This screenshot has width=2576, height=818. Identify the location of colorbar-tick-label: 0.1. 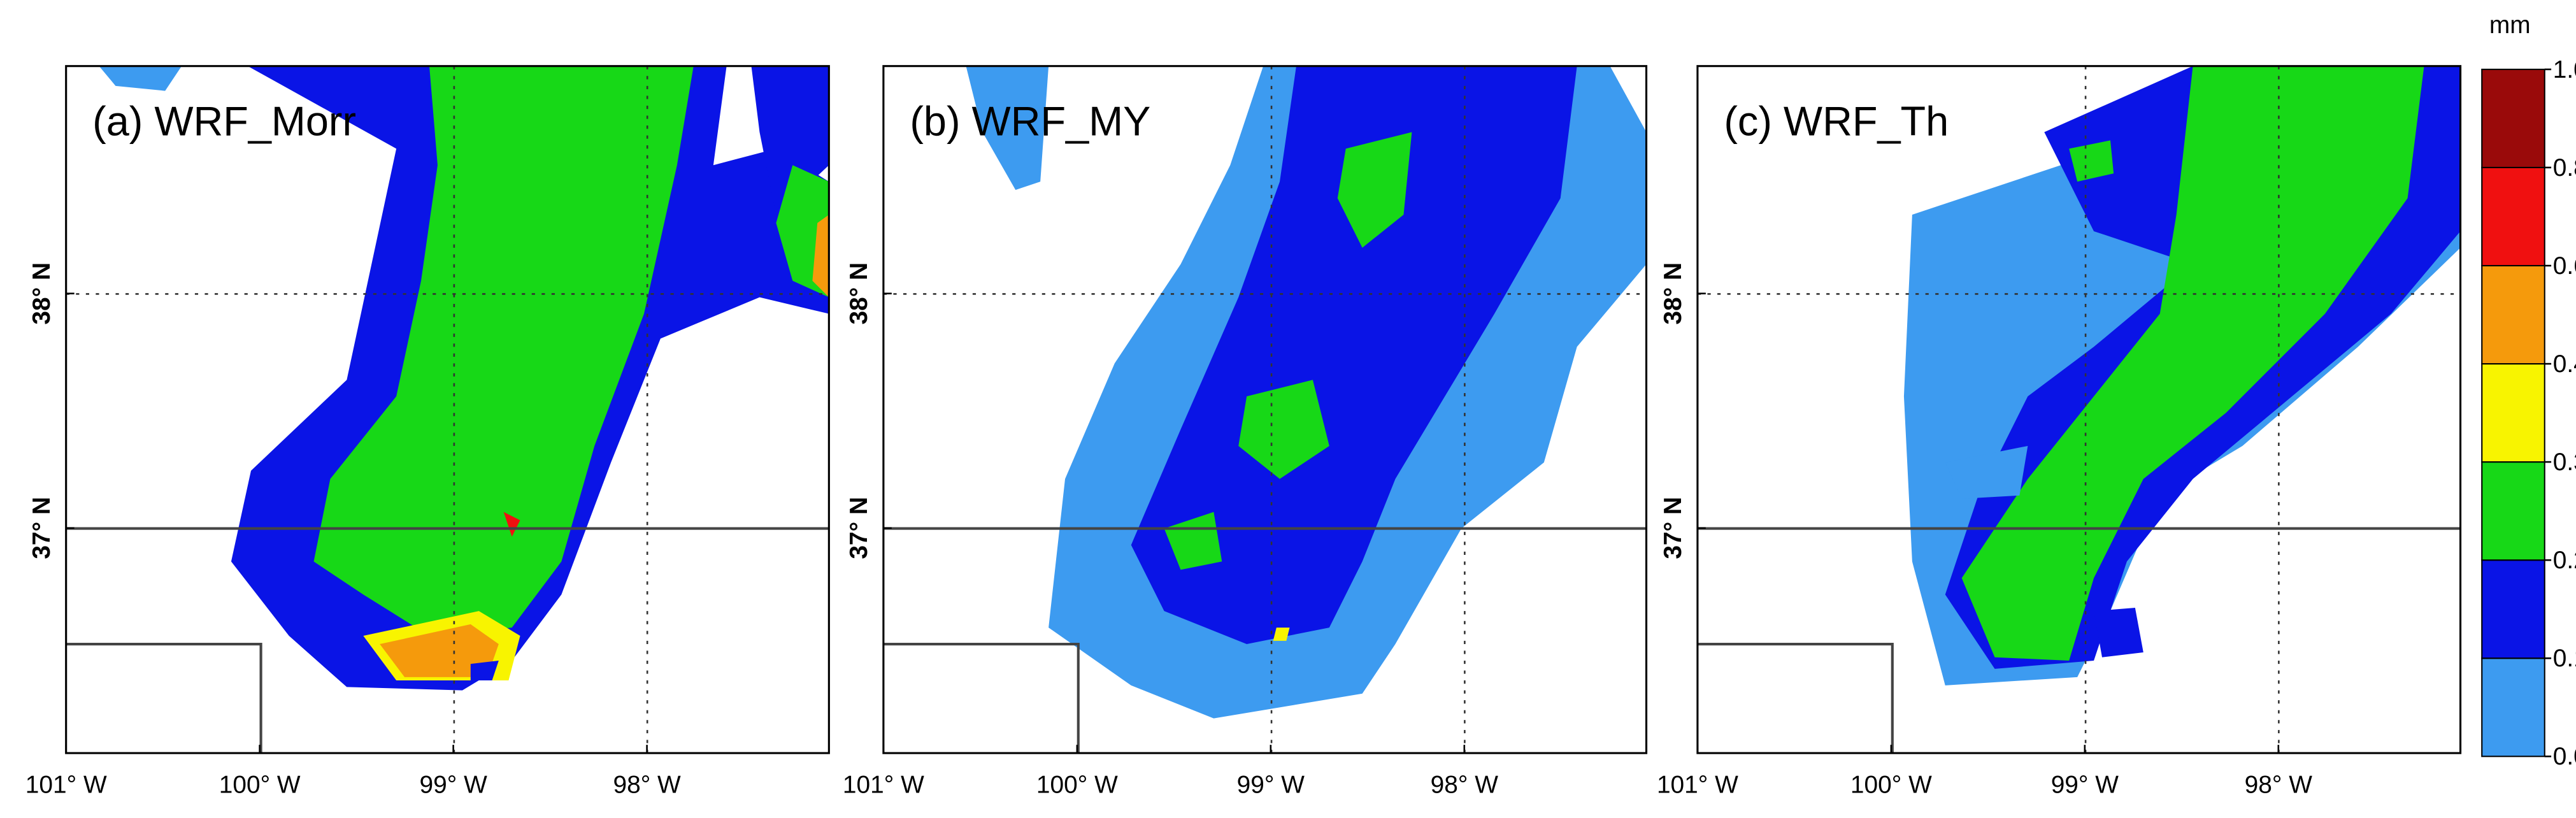
(2564, 658).